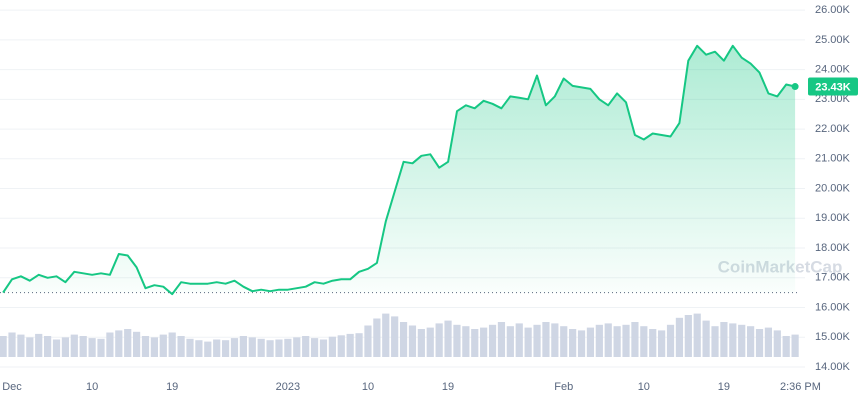  I want to click on y-tick-label: 22.00K, so click(833, 129).